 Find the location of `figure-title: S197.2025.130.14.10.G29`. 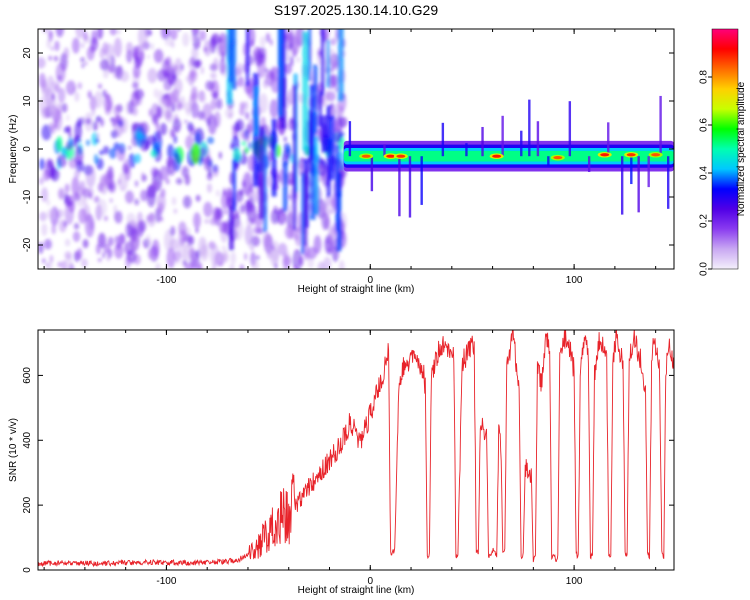

figure-title: S197.2025.130.14.10.G29 is located at coordinates (356, 10).